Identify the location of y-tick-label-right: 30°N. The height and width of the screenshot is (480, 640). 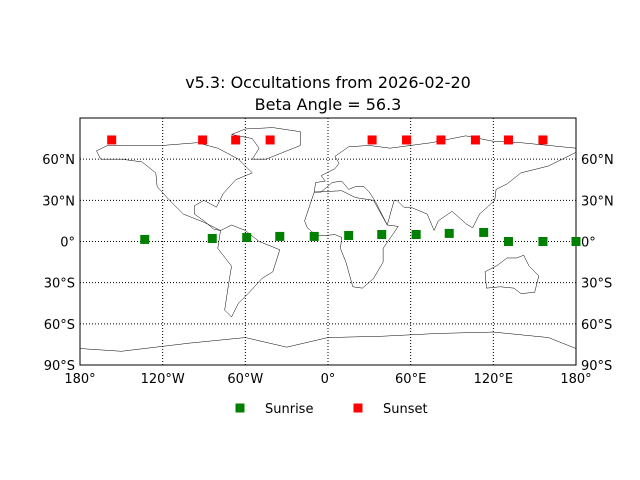
(597, 201).